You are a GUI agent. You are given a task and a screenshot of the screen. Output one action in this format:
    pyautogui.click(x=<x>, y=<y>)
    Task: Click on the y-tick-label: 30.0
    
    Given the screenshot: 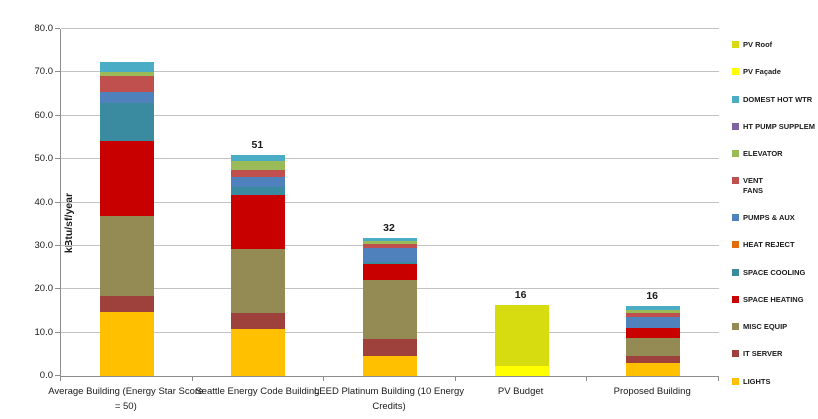 What is the action you would take?
    pyautogui.click(x=44, y=245)
    